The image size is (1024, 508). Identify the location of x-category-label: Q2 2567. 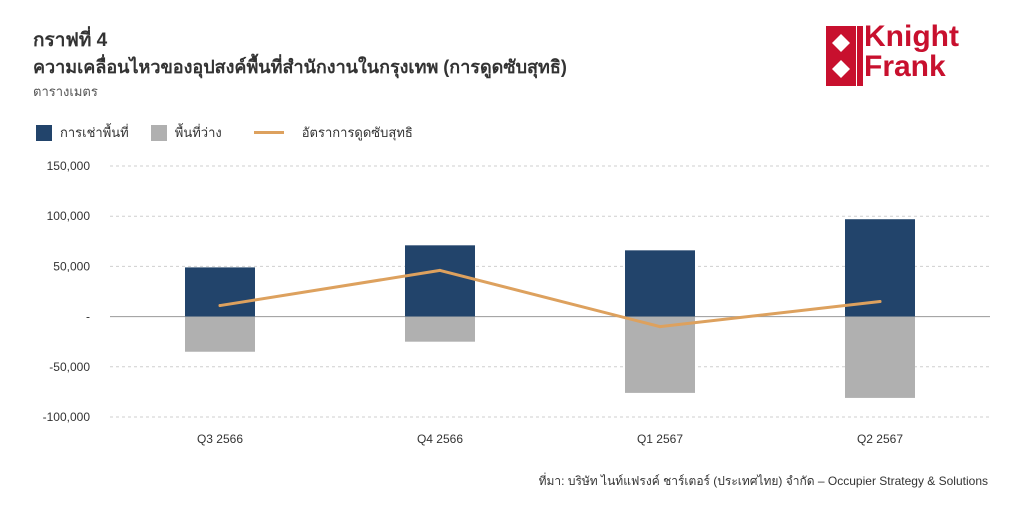
(880, 439).